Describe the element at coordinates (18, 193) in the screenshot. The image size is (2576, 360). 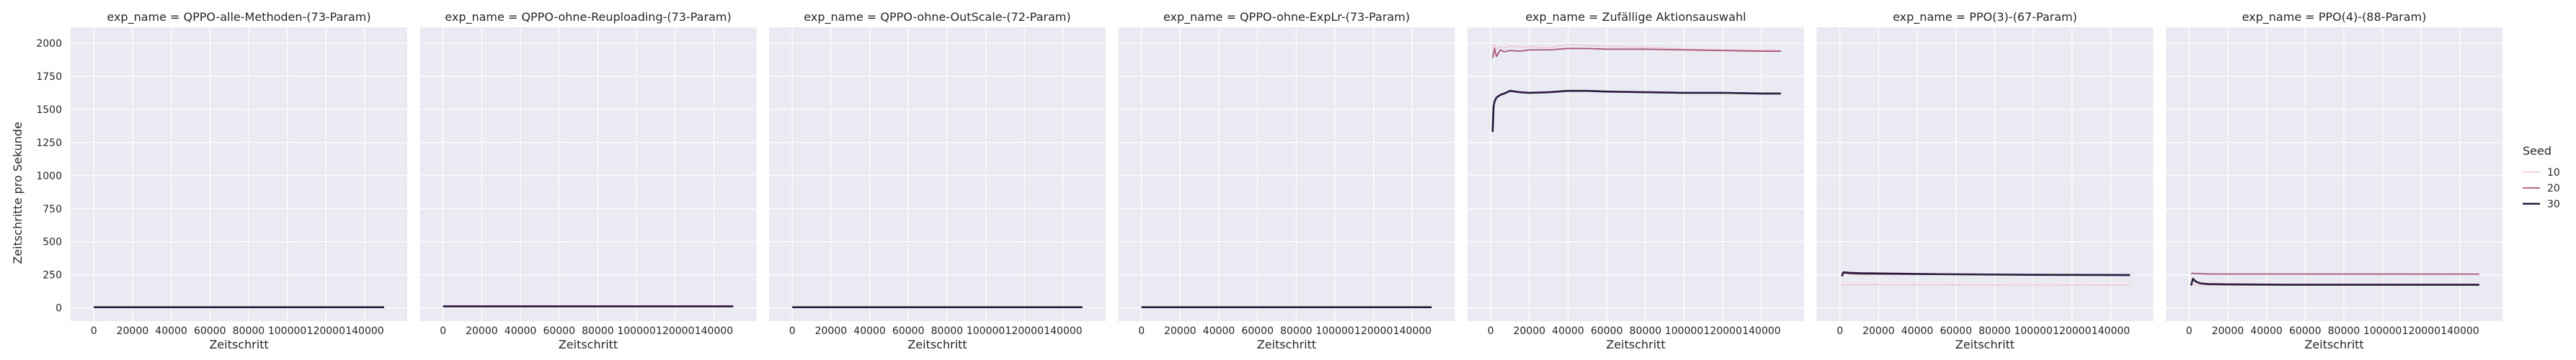
I see `y-axis-label: Zeitschritte pro Sekunde` at that location.